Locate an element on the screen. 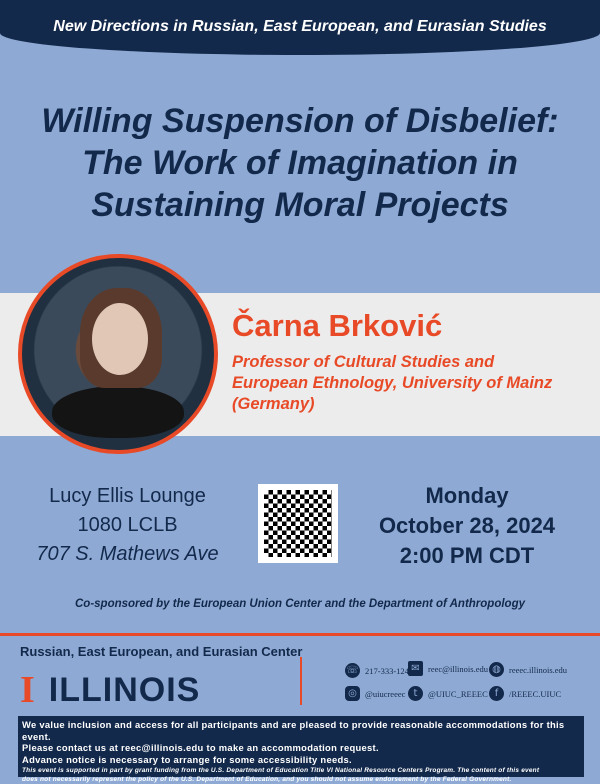  date-line: October 28, 2024 is located at coordinates (467, 525).